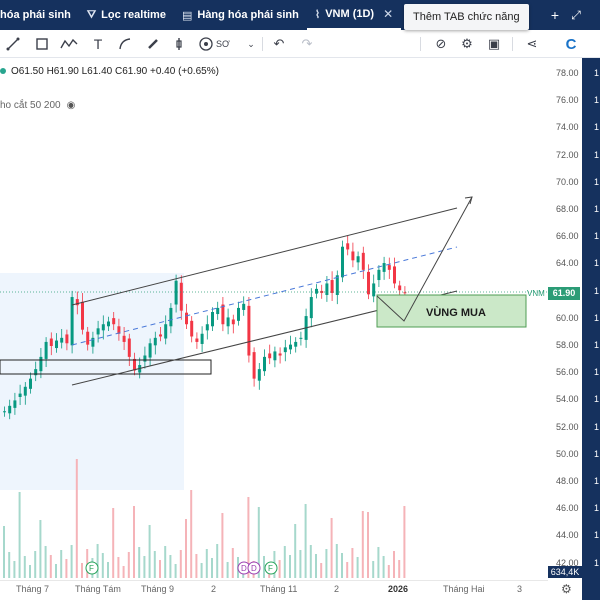 Image resolution: width=600 pixels, height=600 pixels. What do you see at coordinates (567, 453) in the screenshot?
I see `price-label: 50.00` at bounding box center [567, 453].